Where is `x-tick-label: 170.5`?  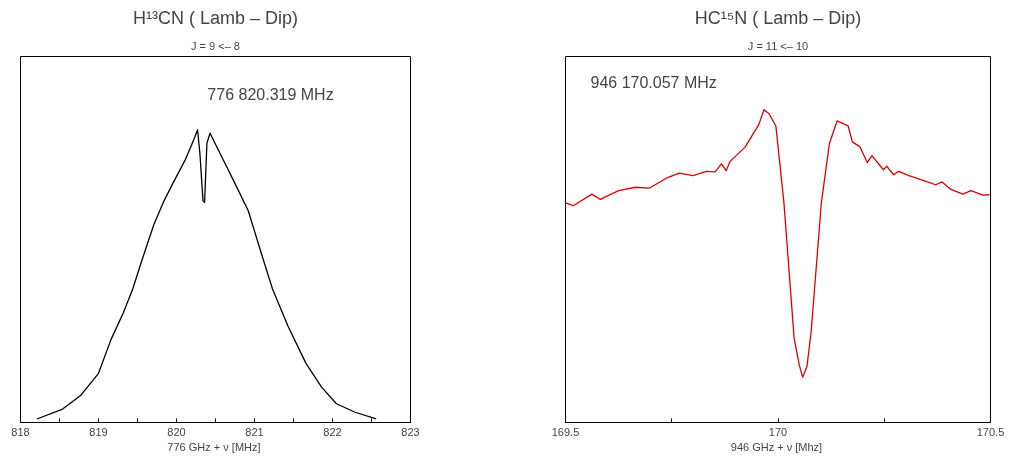 x-tick-label: 170.5 is located at coordinates (990, 431).